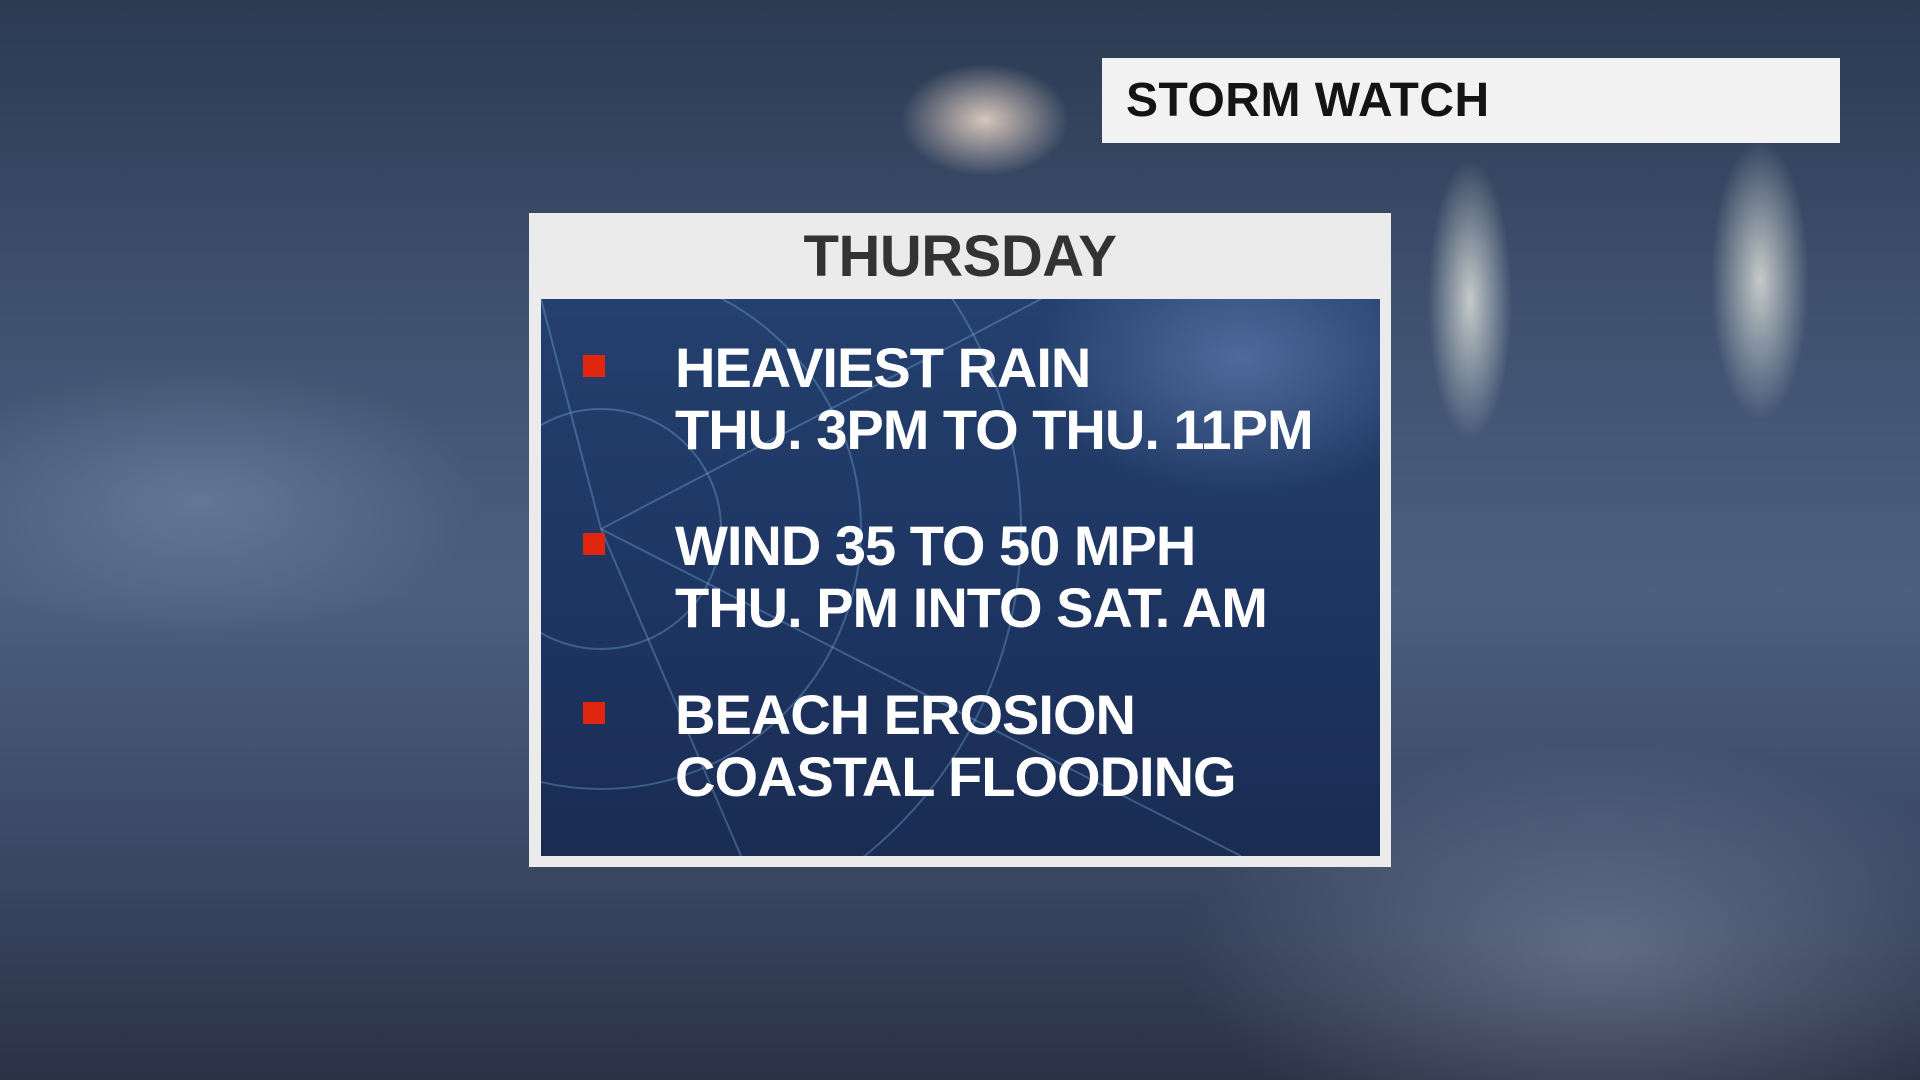 This screenshot has width=1920, height=1080. Describe the element at coordinates (960, 256) in the screenshot. I see `day-heading: THURSDAY` at that location.